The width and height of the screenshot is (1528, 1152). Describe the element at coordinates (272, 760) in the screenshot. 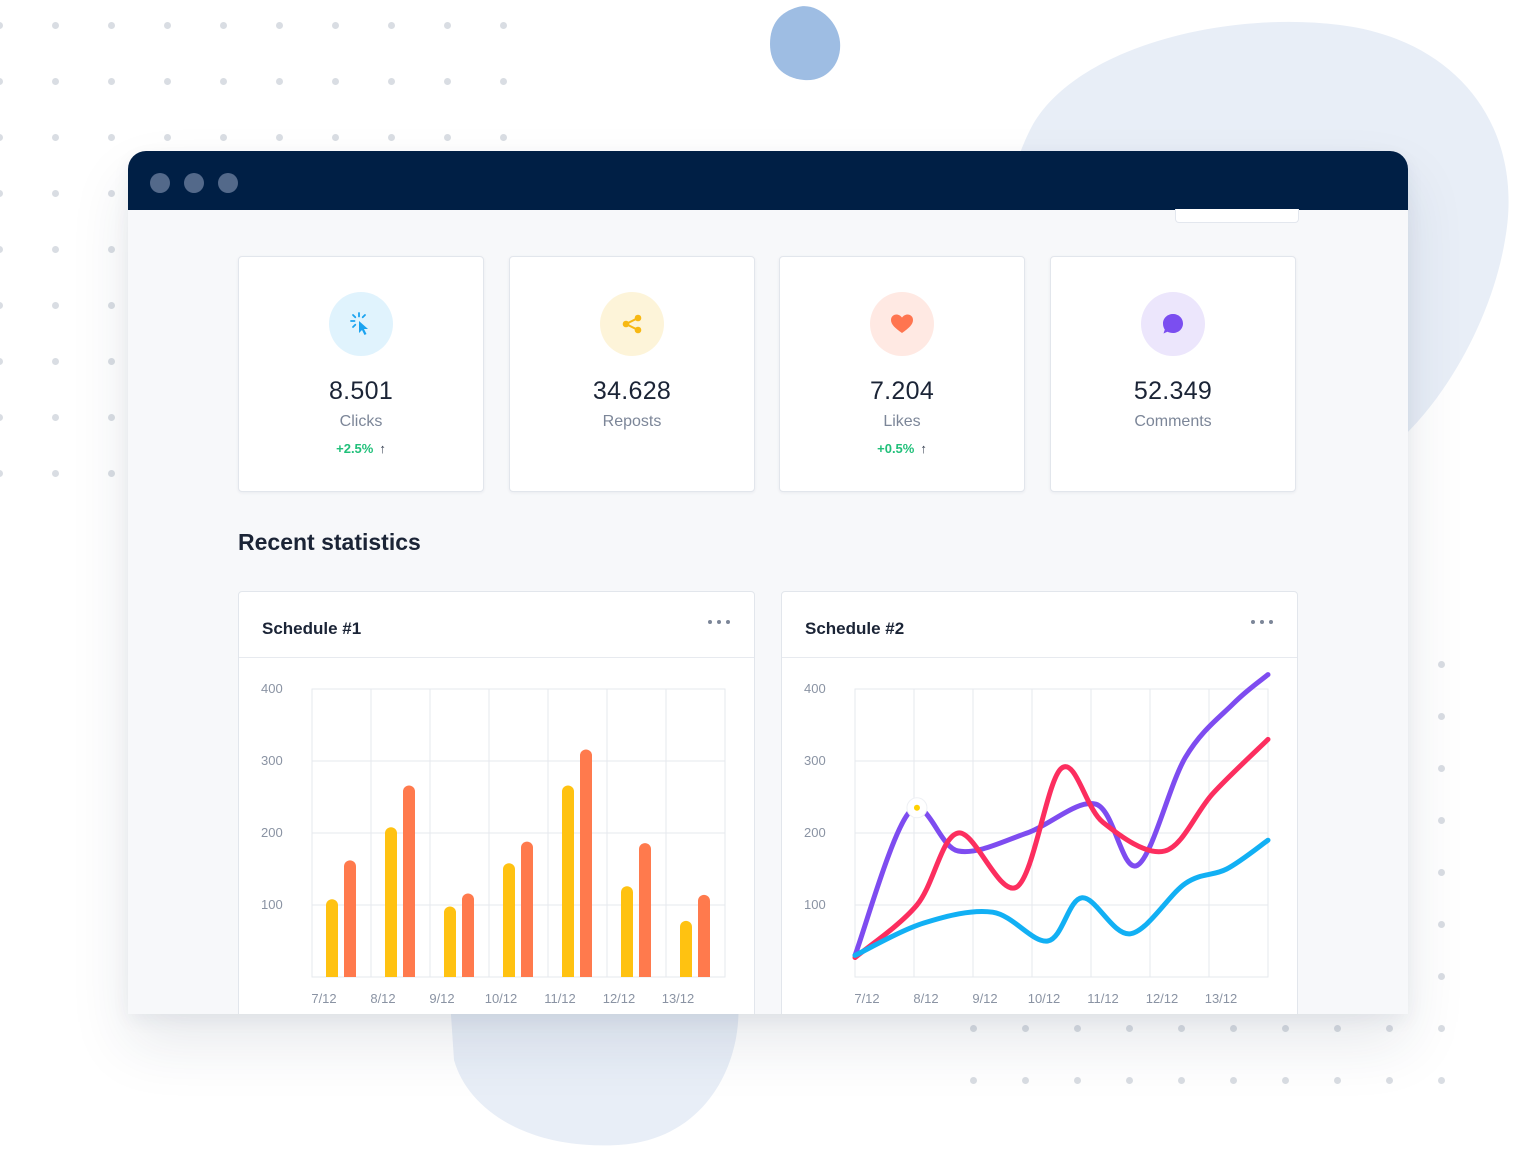

I see `y-tick-label: 300` at that location.